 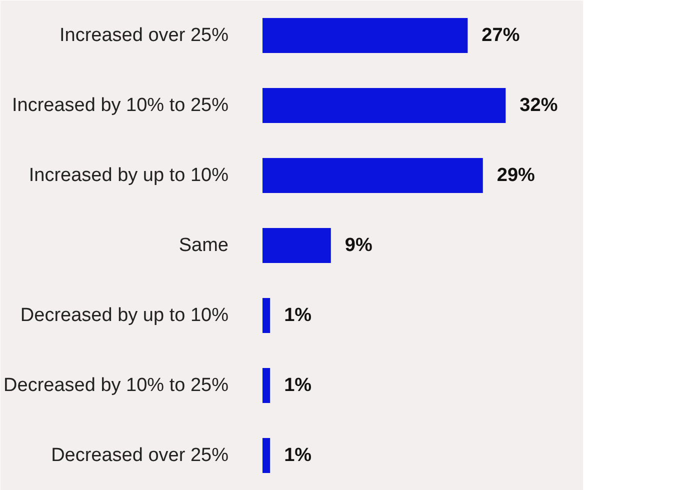 I want to click on y-tick-label: Increased by up to 10%, so click(x=128, y=175).